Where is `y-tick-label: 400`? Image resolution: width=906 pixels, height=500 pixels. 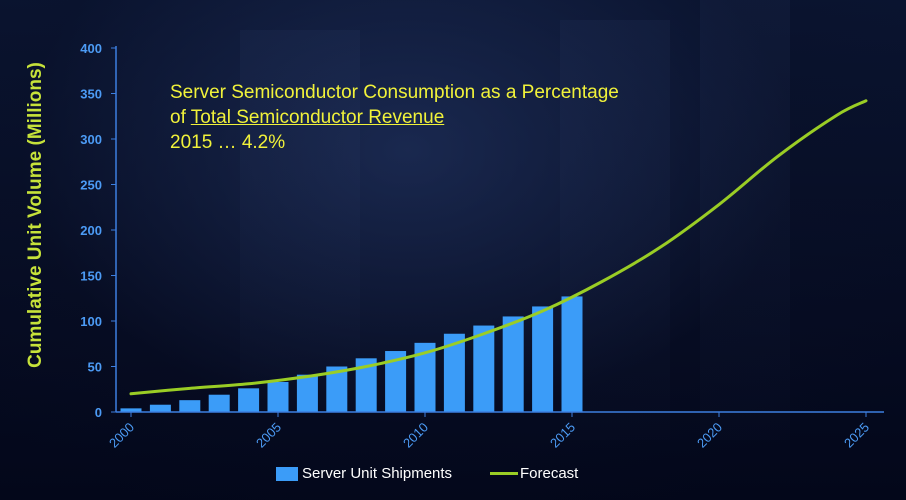
y-tick-label: 400 is located at coordinates (91, 48).